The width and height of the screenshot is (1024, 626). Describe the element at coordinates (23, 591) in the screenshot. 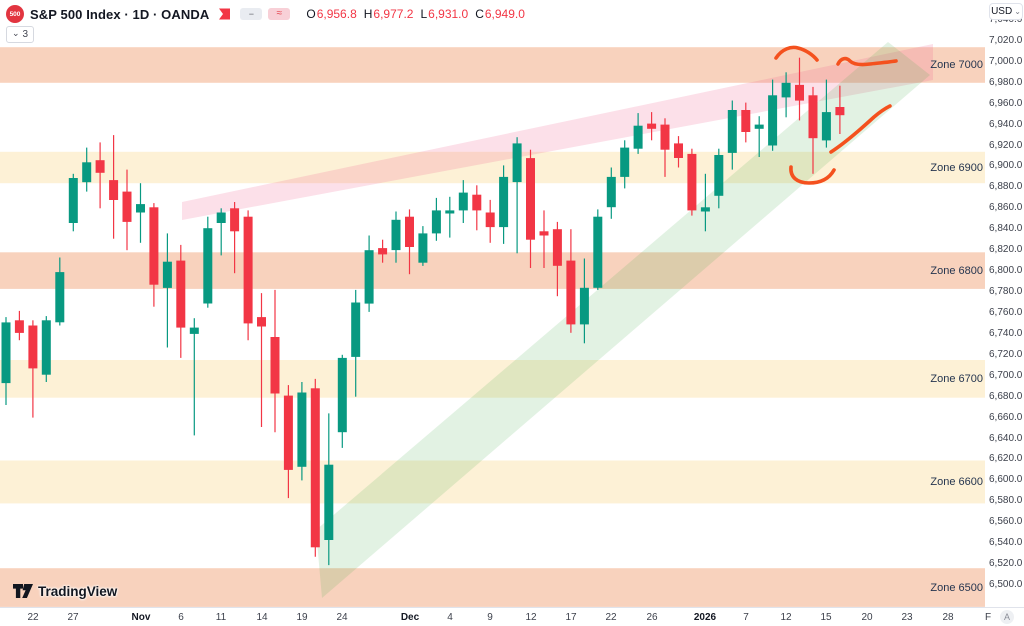

I see `tradingview-logo-icon` at that location.